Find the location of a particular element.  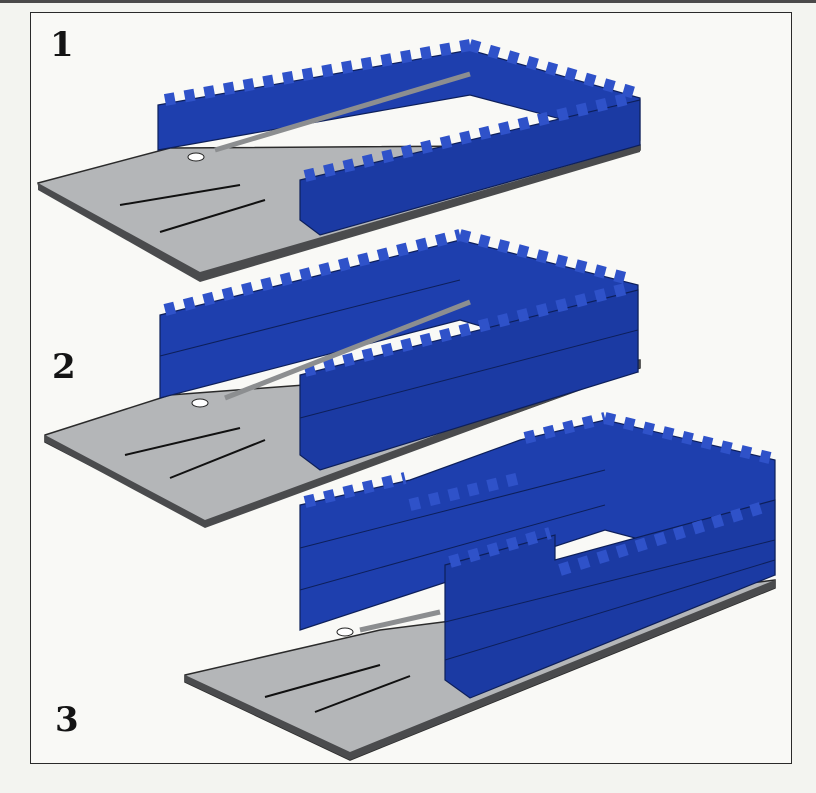

top-edge-line is located at coordinates (408, 1).